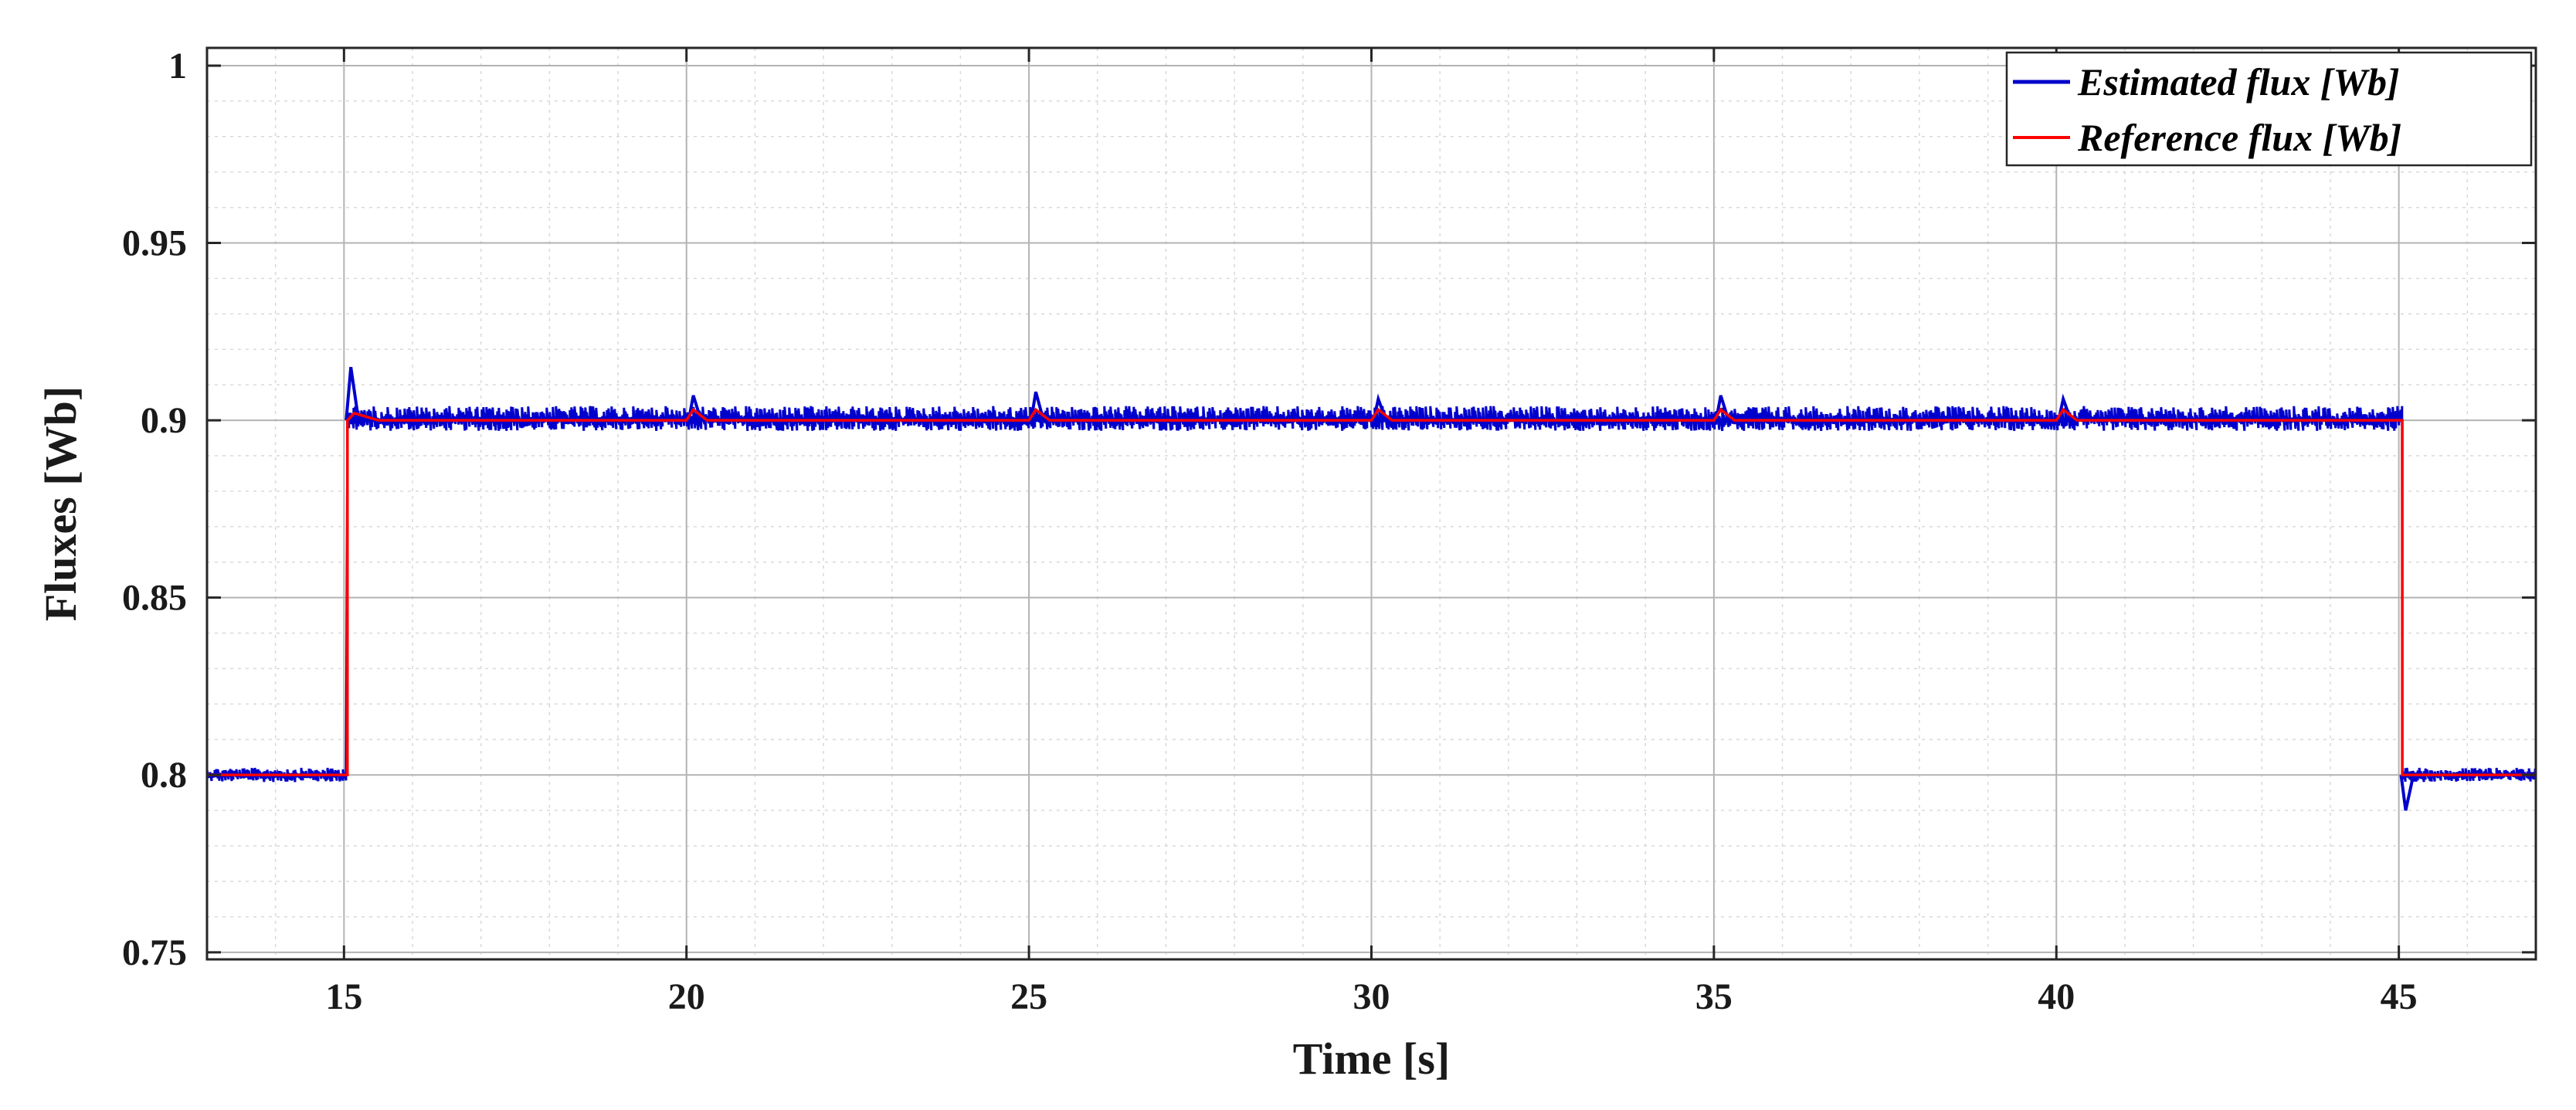 This screenshot has width=2576, height=1110. What do you see at coordinates (1714, 997) in the screenshot?
I see `x-tick-label: 35` at bounding box center [1714, 997].